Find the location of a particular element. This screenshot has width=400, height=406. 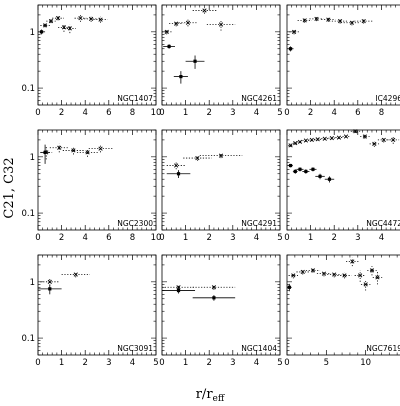

panel-ngc2300: 0 2 4 6 8 10 0.1 1 NGC2300 is located at coordinates (91, 186).